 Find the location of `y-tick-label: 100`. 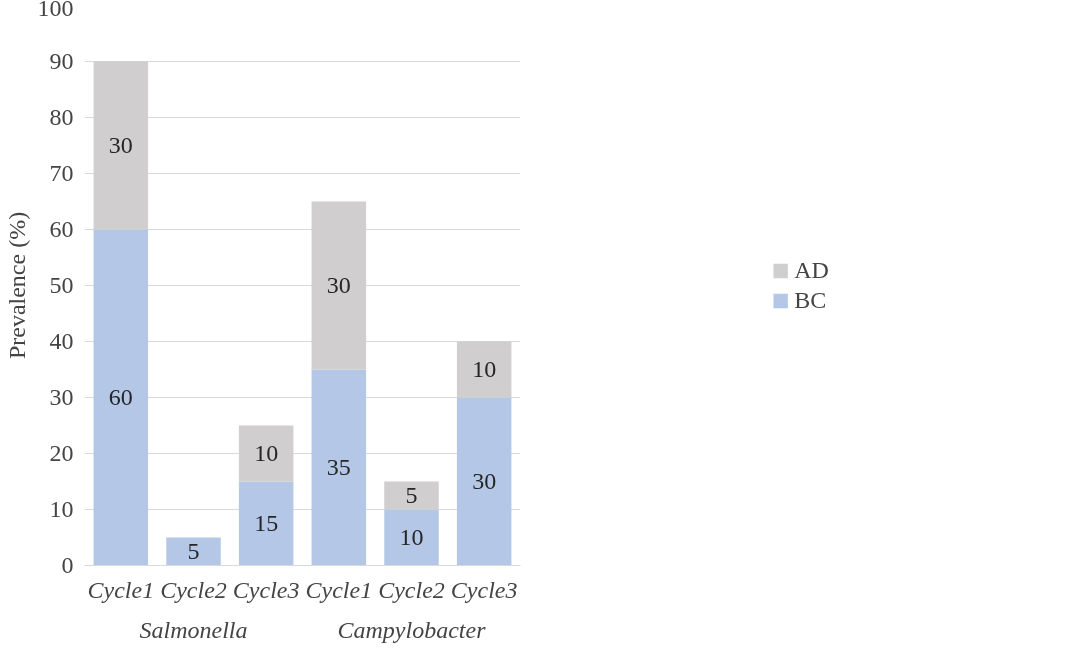

y-tick-label: 100 is located at coordinates (55, 10).